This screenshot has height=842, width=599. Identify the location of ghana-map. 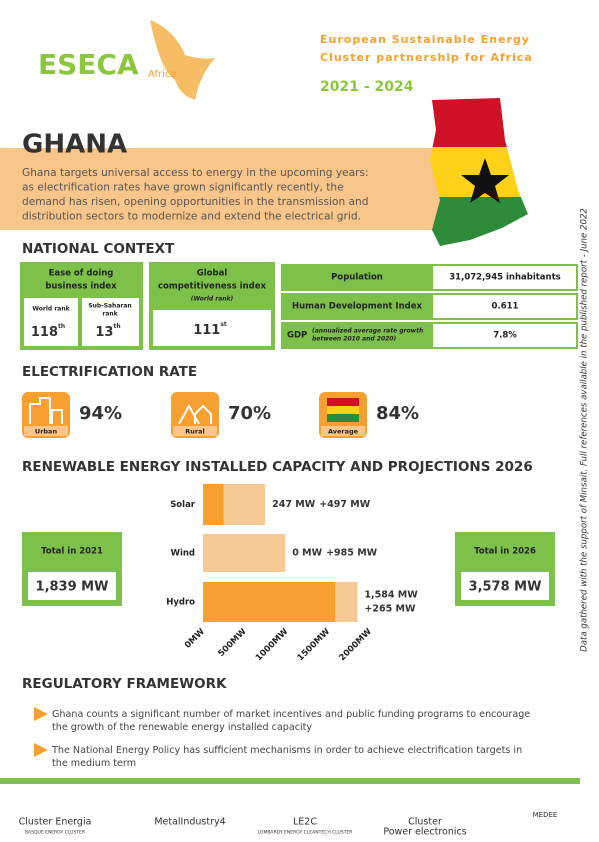
(479, 172).